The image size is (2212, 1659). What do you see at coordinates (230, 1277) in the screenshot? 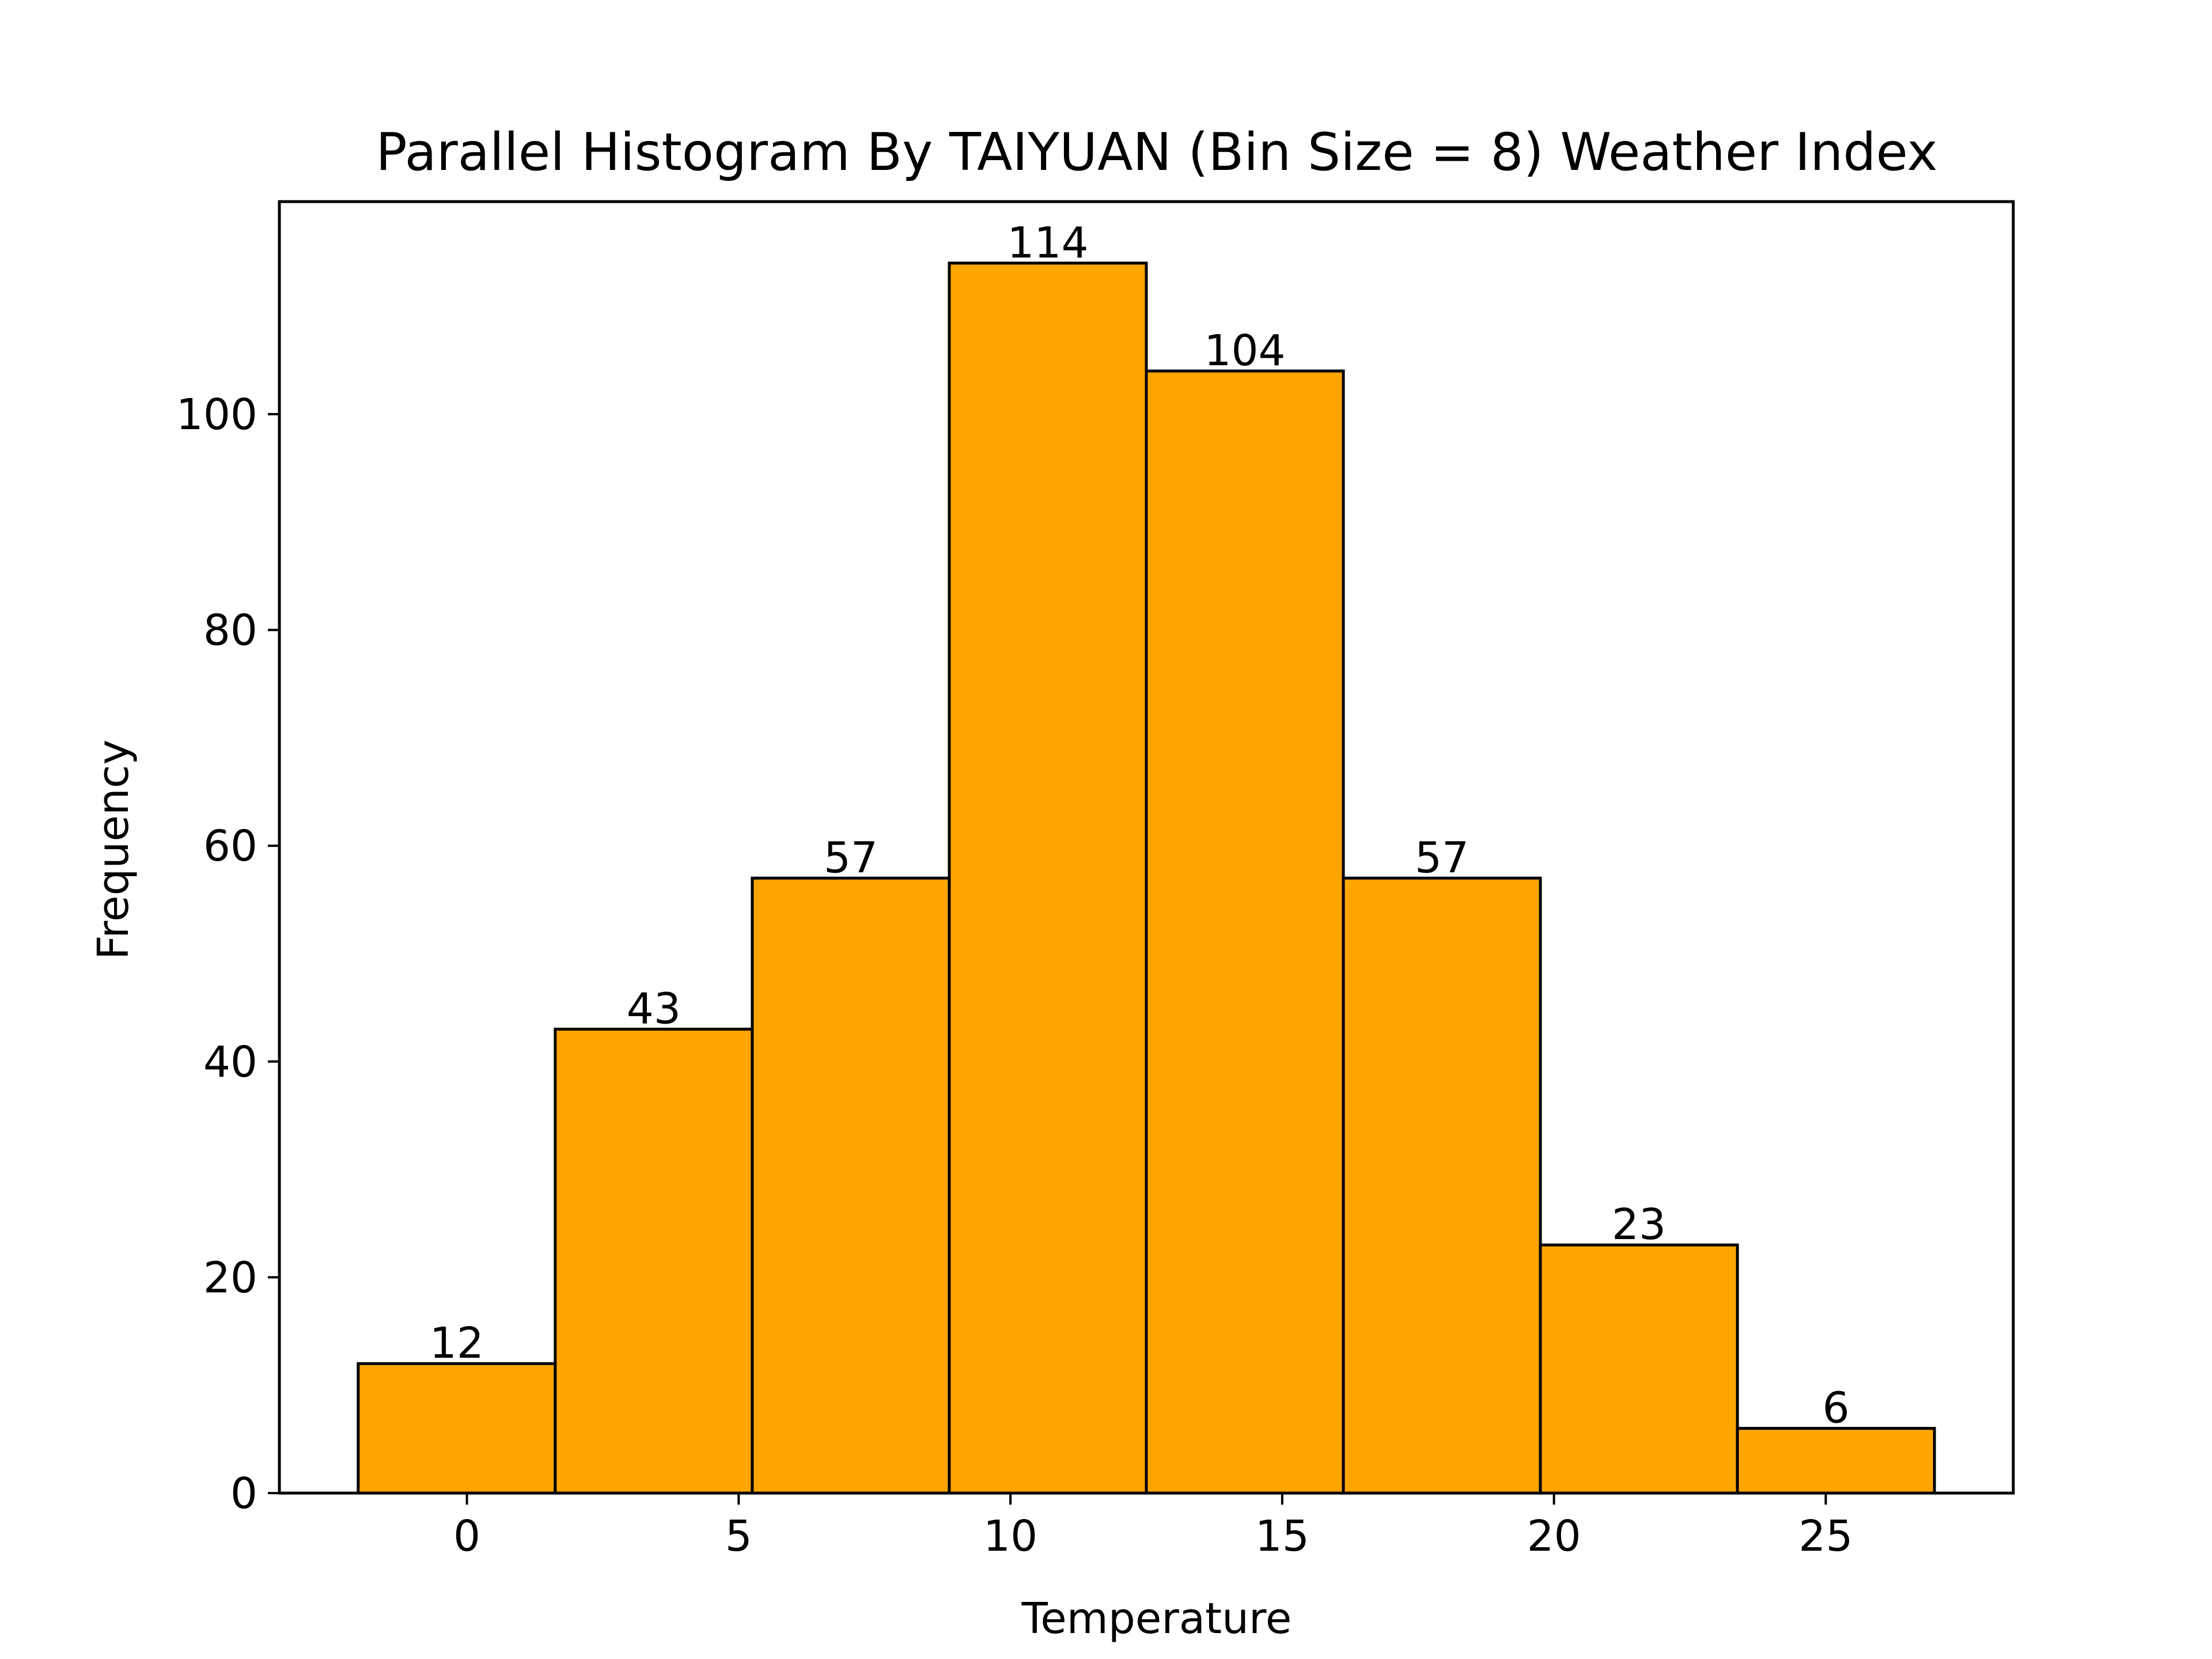
I see `y-tick-label: 20` at bounding box center [230, 1277].